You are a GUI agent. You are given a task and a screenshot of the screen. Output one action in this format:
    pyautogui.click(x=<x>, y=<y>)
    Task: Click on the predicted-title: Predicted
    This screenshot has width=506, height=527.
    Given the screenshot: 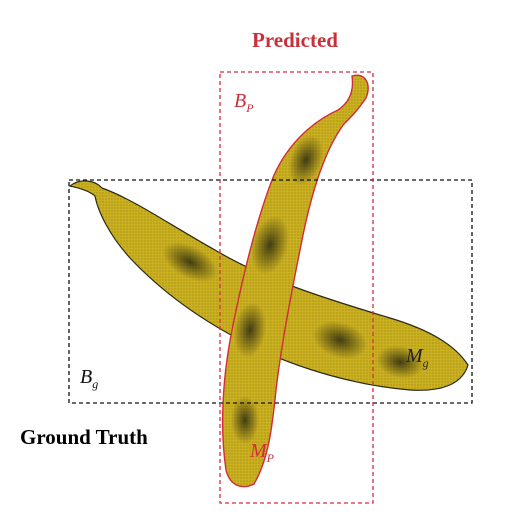 What is the action you would take?
    pyautogui.click(x=295, y=40)
    